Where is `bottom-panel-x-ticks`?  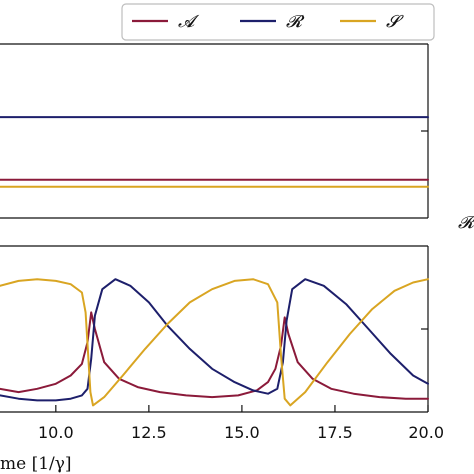
bottom-panel-x-ticks is located at coordinates (242, 408).